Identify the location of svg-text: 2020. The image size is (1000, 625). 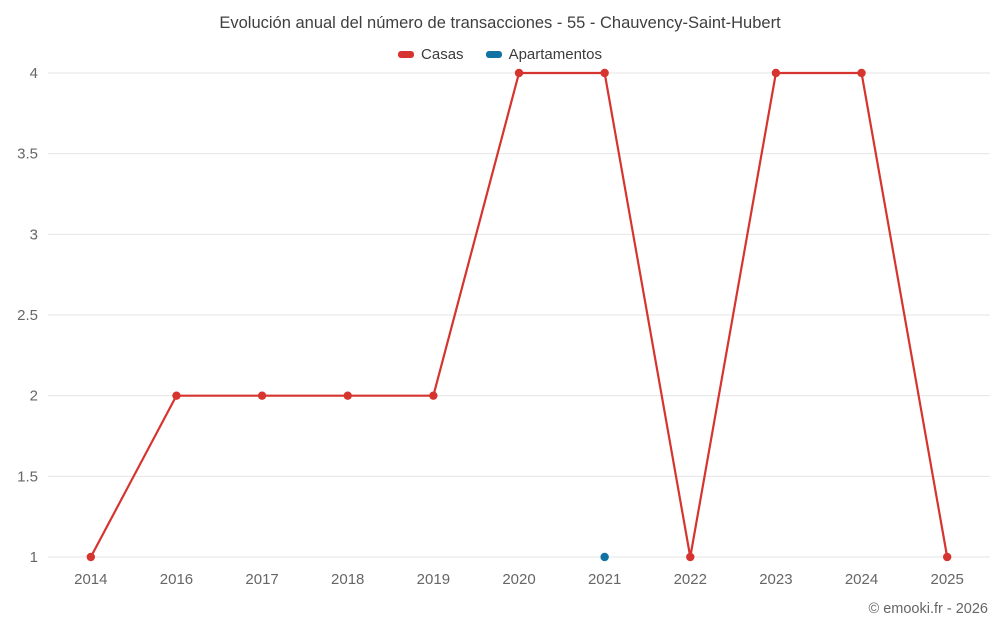
(518, 579).